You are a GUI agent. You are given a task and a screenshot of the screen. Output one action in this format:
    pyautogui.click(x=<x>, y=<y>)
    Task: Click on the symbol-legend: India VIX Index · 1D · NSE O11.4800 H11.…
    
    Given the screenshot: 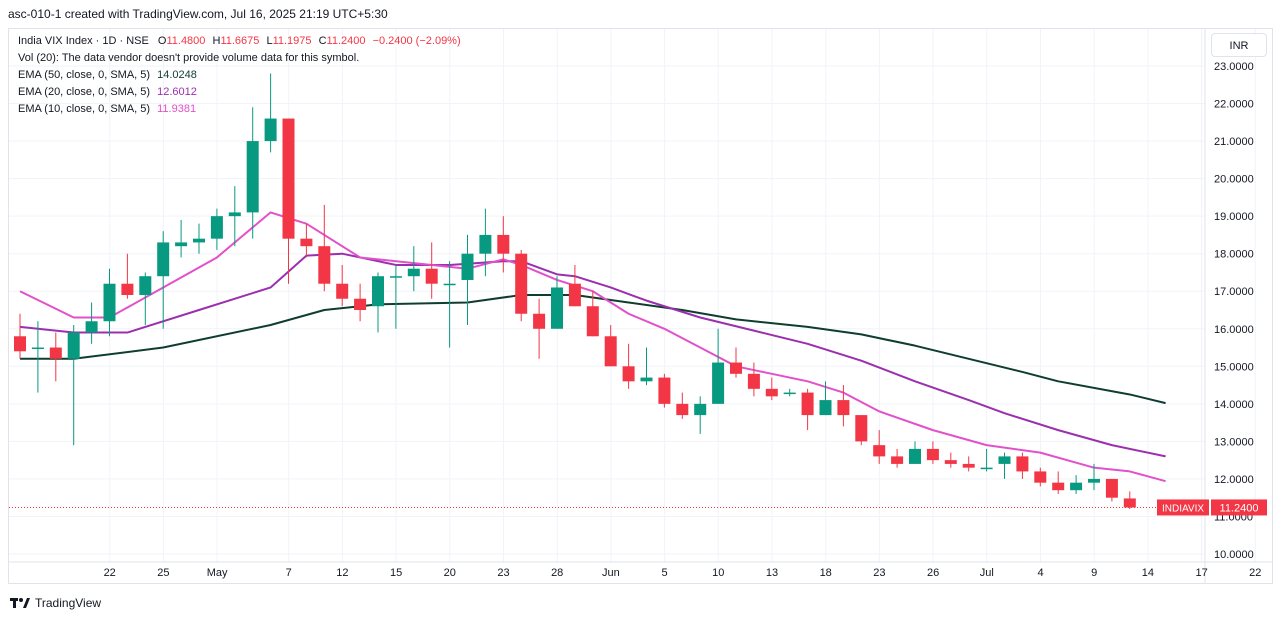 What is the action you would take?
    pyautogui.click(x=239, y=41)
    